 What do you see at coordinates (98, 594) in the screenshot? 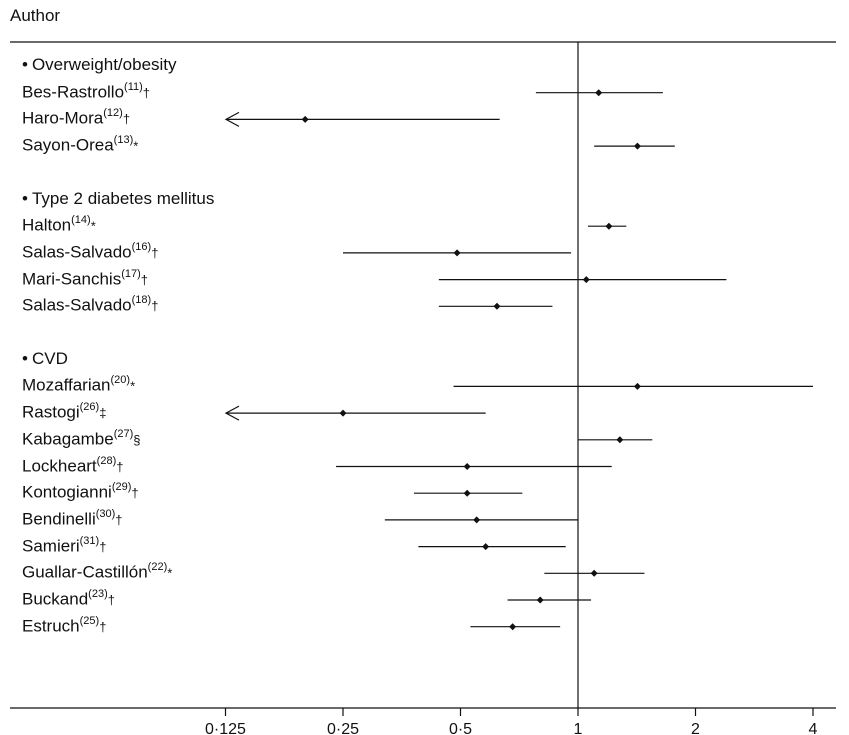
I see `study-reference: (23)` at bounding box center [98, 594].